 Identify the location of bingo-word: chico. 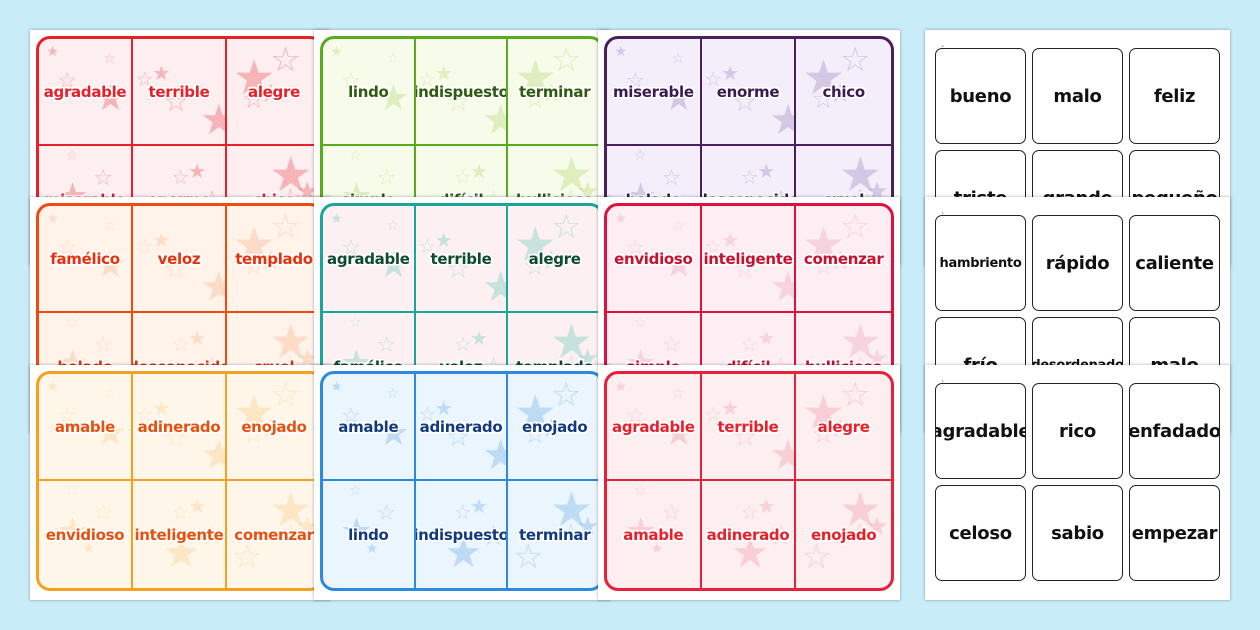
(843, 91).